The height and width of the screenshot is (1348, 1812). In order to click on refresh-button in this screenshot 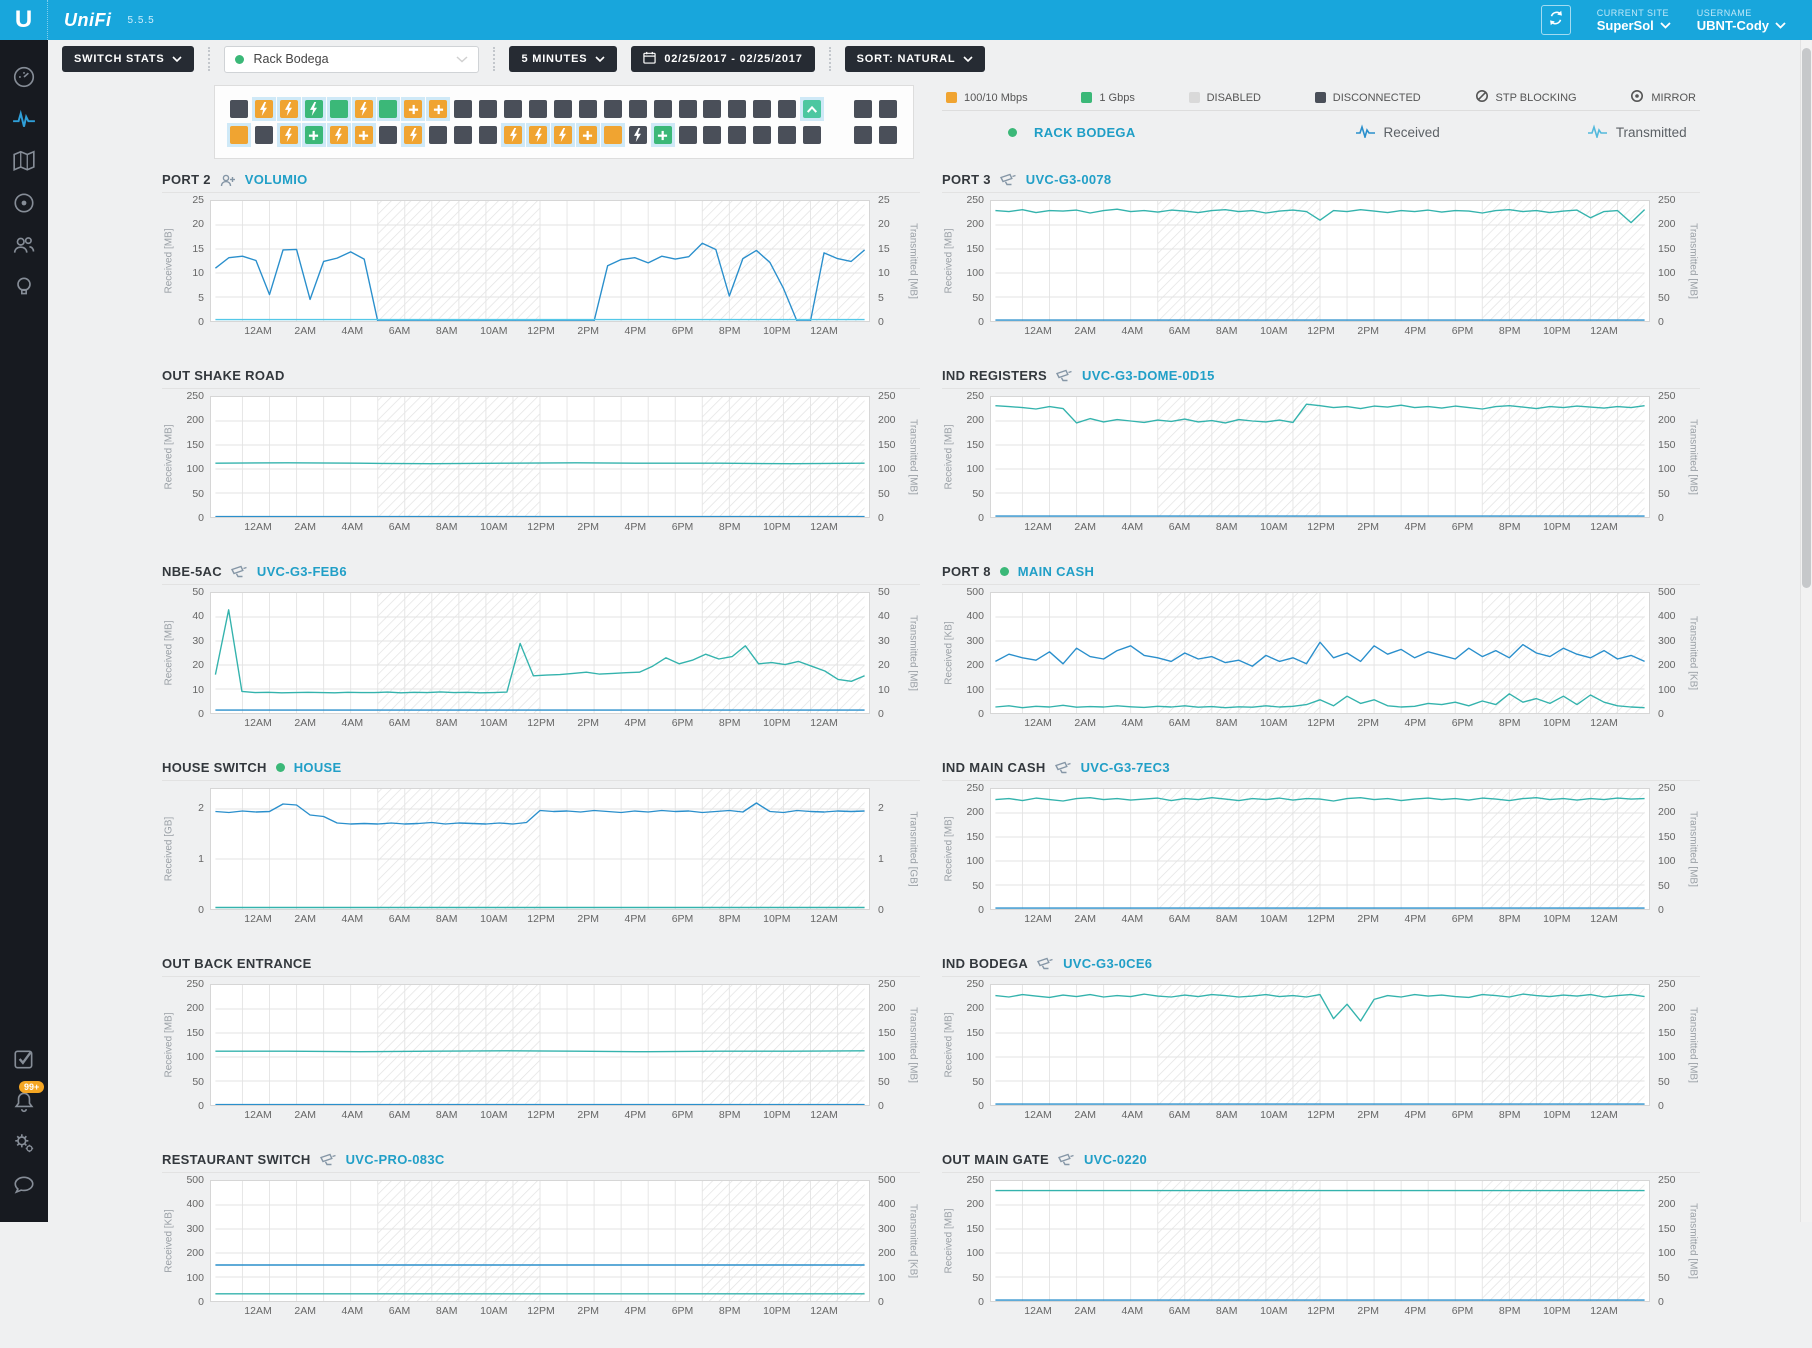, I will do `click(1555, 20)`.